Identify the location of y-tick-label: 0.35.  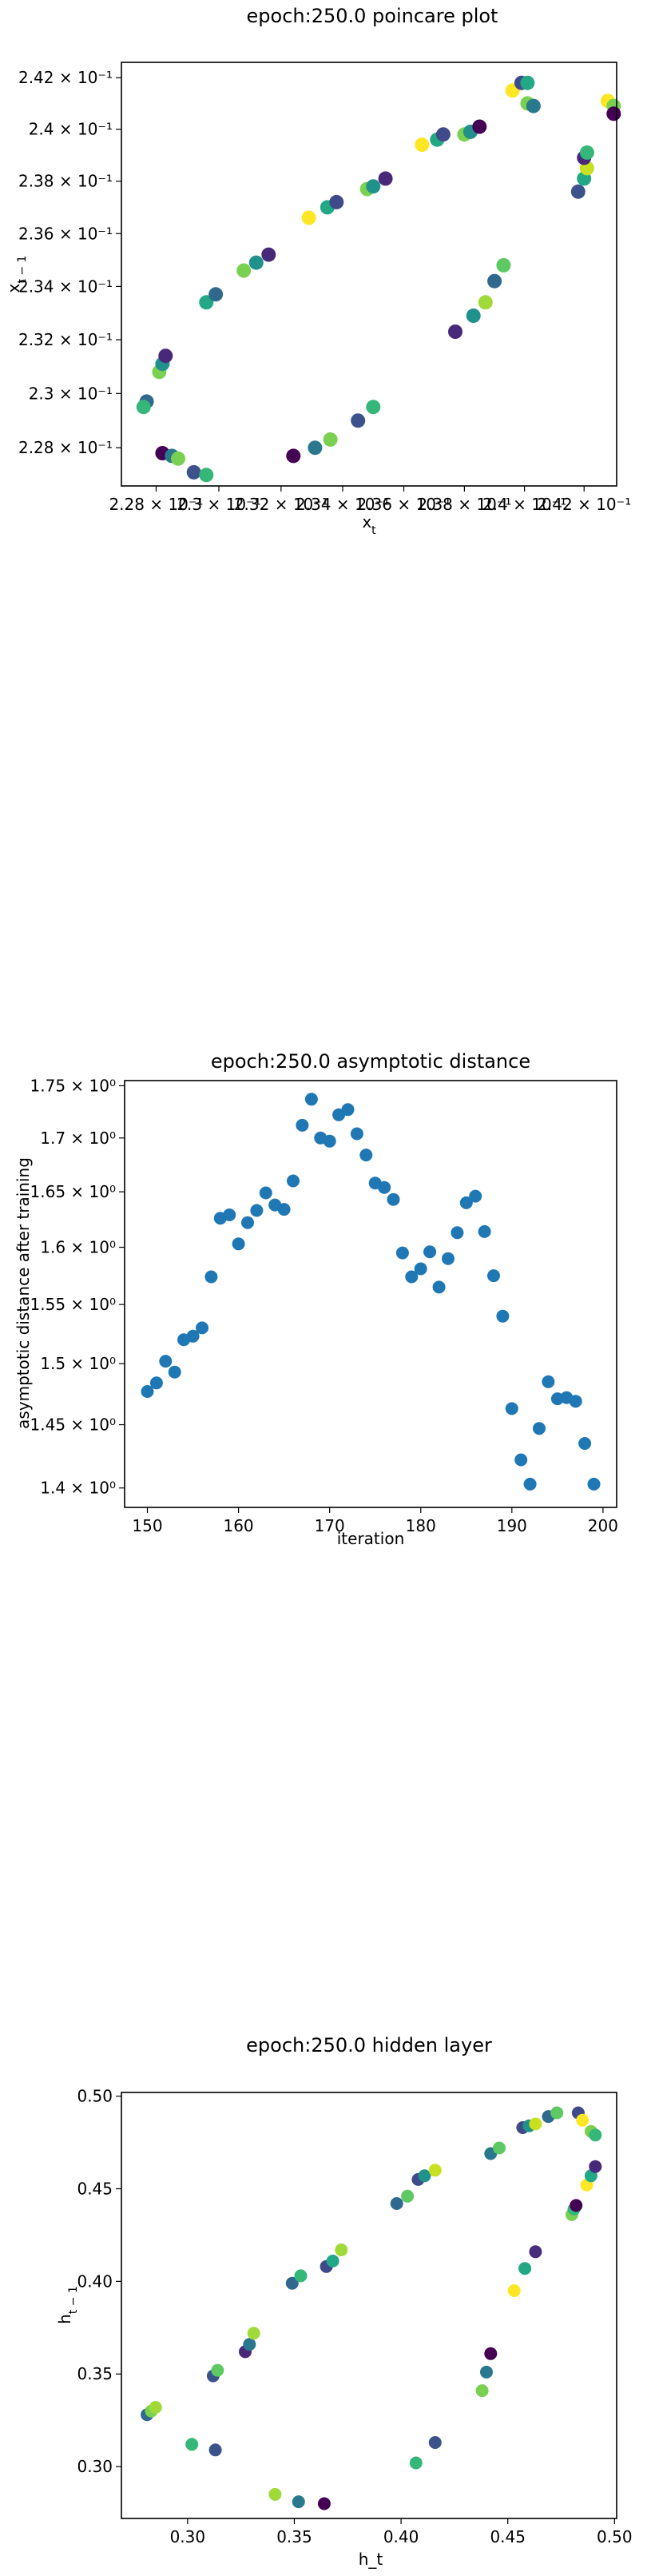
(95, 2373).